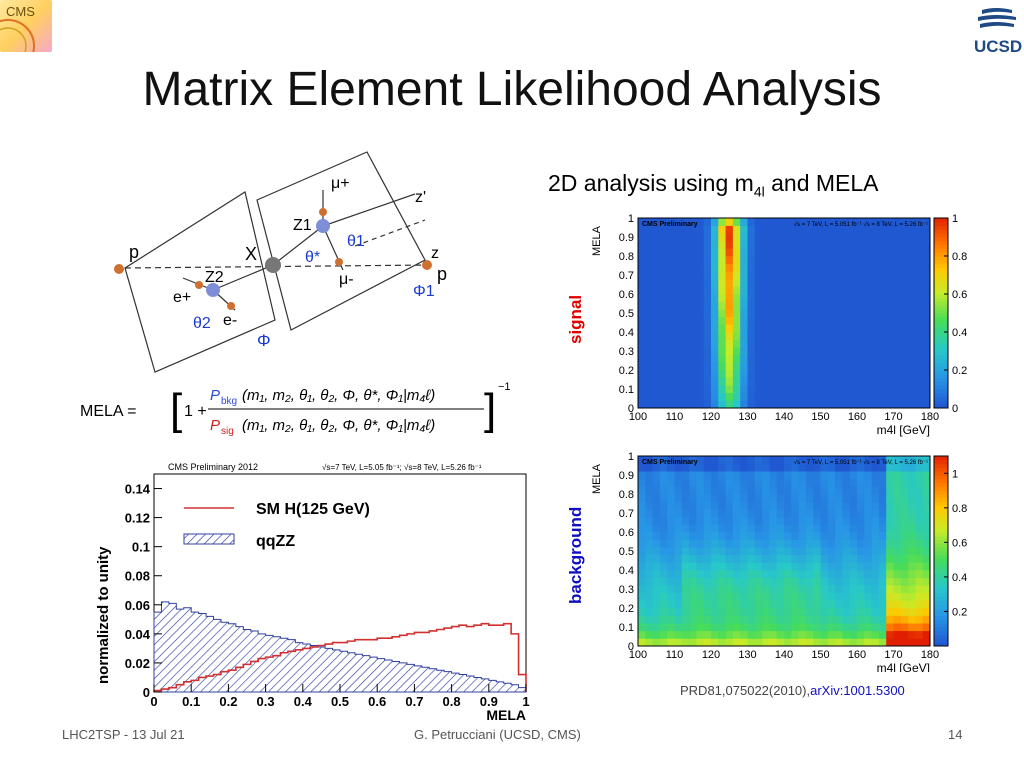 The image size is (1024, 768). What do you see at coordinates (626, 352) in the screenshot?
I see `y-tick-label: 0.3` at bounding box center [626, 352].